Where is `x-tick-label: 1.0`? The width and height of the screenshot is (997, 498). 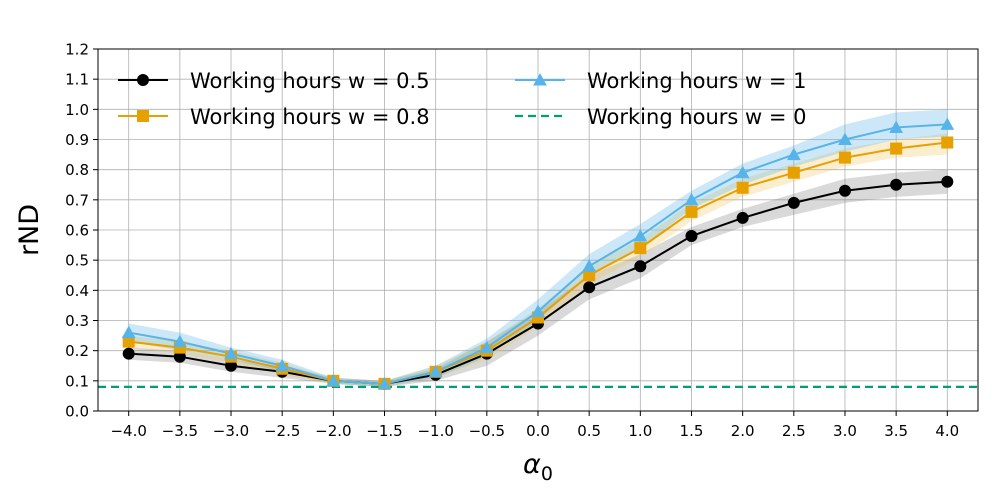 x-tick-label: 1.0 is located at coordinates (640, 431).